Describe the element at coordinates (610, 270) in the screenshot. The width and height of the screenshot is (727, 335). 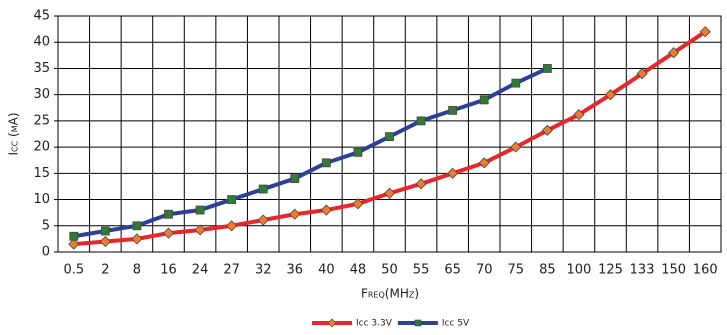
I see `x-tick-label: 125` at that location.